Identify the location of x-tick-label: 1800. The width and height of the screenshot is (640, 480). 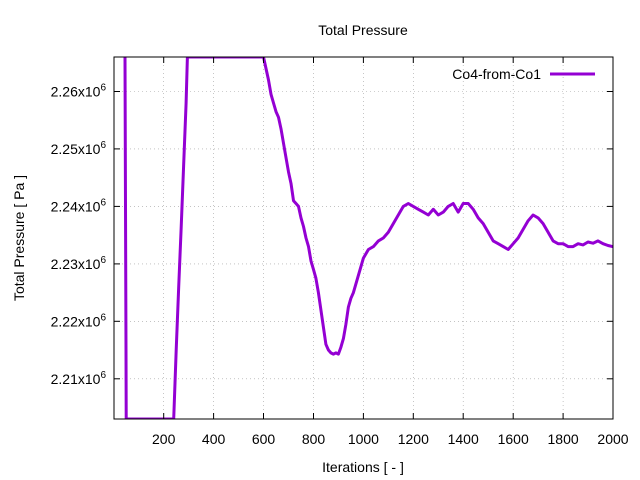
(563, 439).